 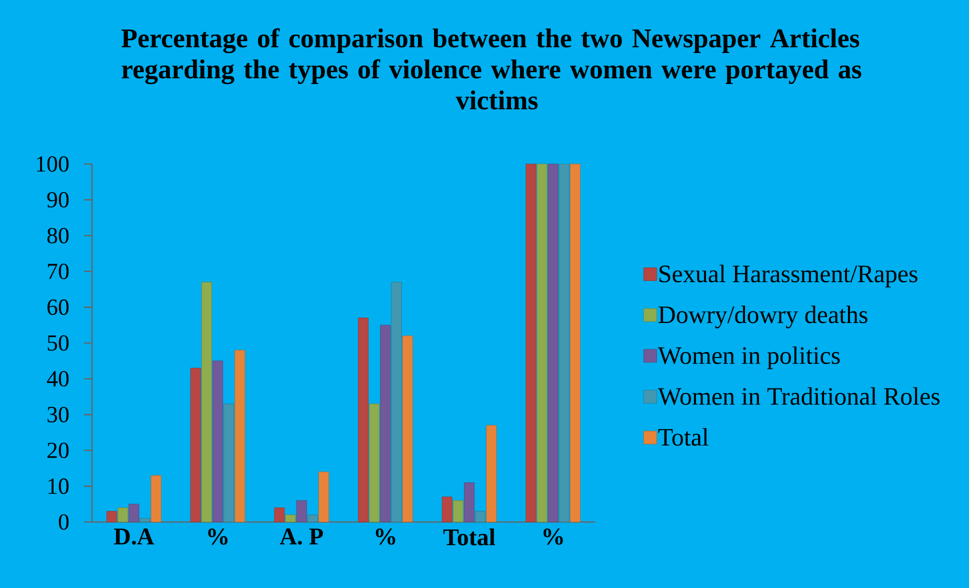 I want to click on y-tick-label: 50, so click(x=58, y=343).